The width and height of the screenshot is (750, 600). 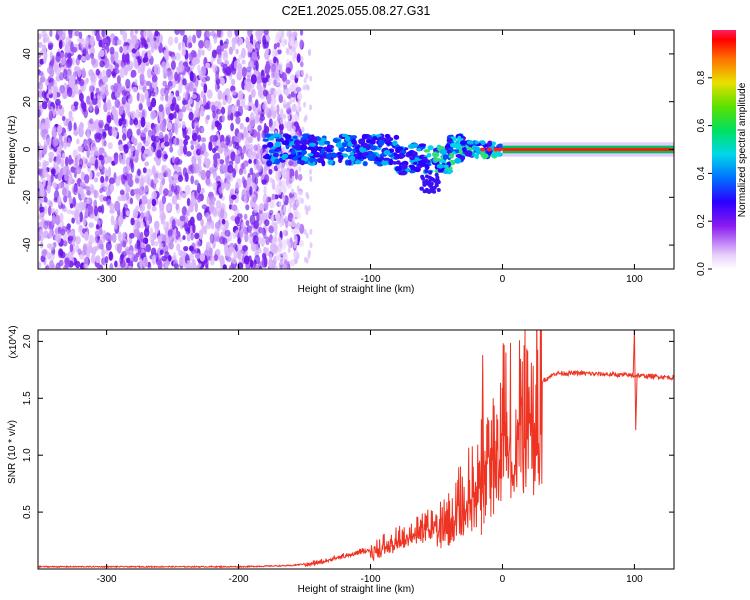 What do you see at coordinates (107, 279) in the screenshot?
I see `x-tick-label: -300` at bounding box center [107, 279].